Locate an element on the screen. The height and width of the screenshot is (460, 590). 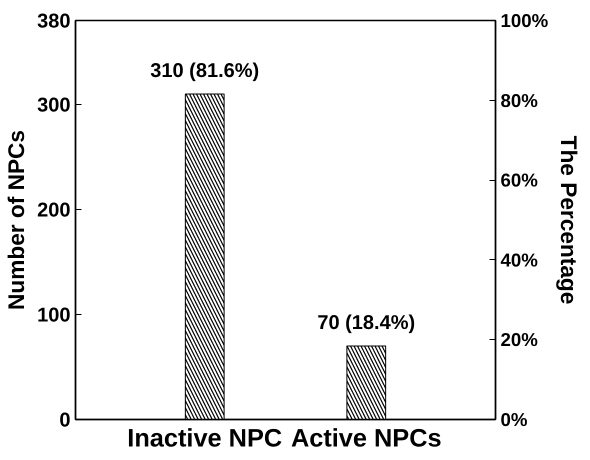
data-label: 310 (81.6%) is located at coordinates (205, 71).